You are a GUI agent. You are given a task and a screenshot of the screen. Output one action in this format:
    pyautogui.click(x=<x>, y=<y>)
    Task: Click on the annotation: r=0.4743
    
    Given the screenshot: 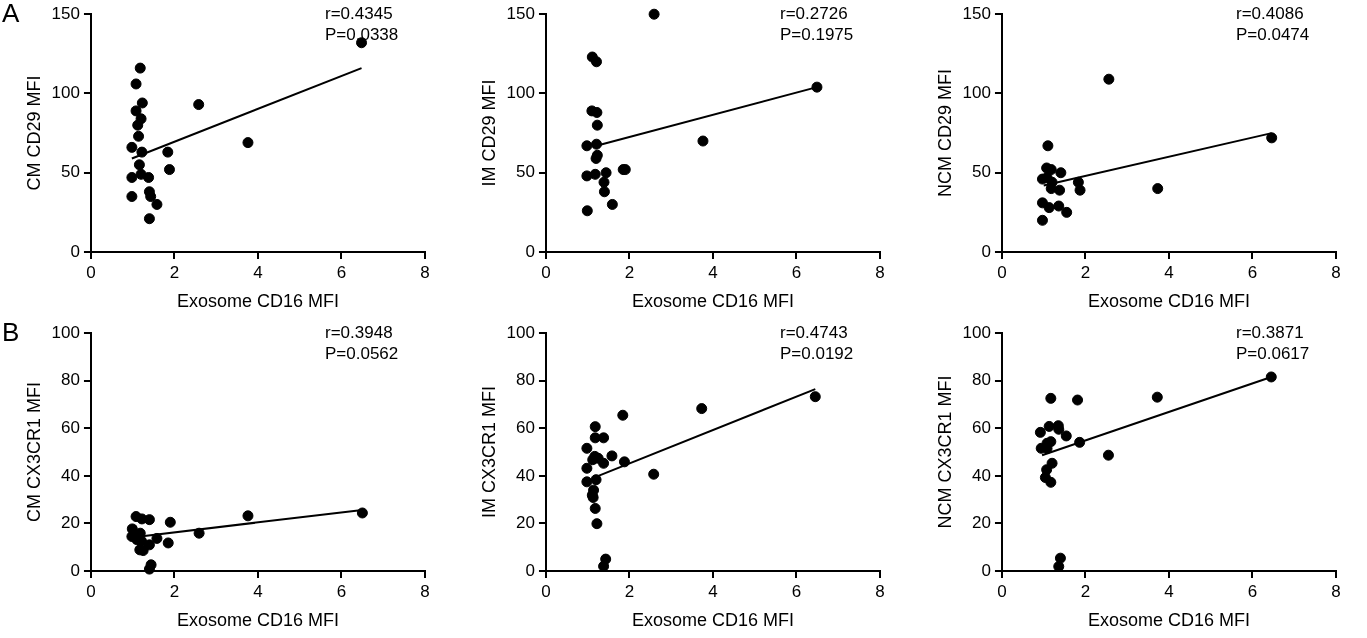 What is the action you would take?
    pyautogui.click(x=814, y=333)
    